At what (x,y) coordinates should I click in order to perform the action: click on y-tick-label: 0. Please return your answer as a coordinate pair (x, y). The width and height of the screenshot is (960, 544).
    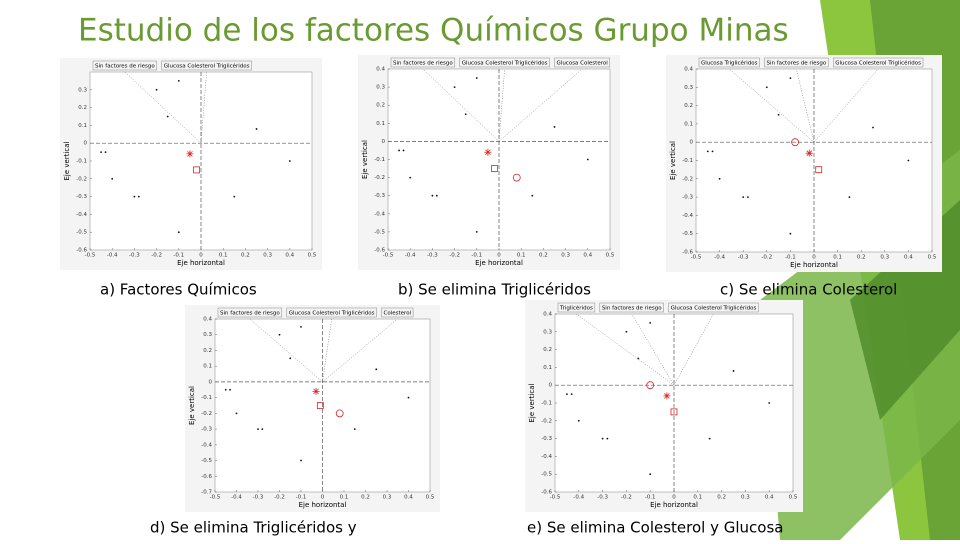
    Looking at the image, I should click on (86, 144).